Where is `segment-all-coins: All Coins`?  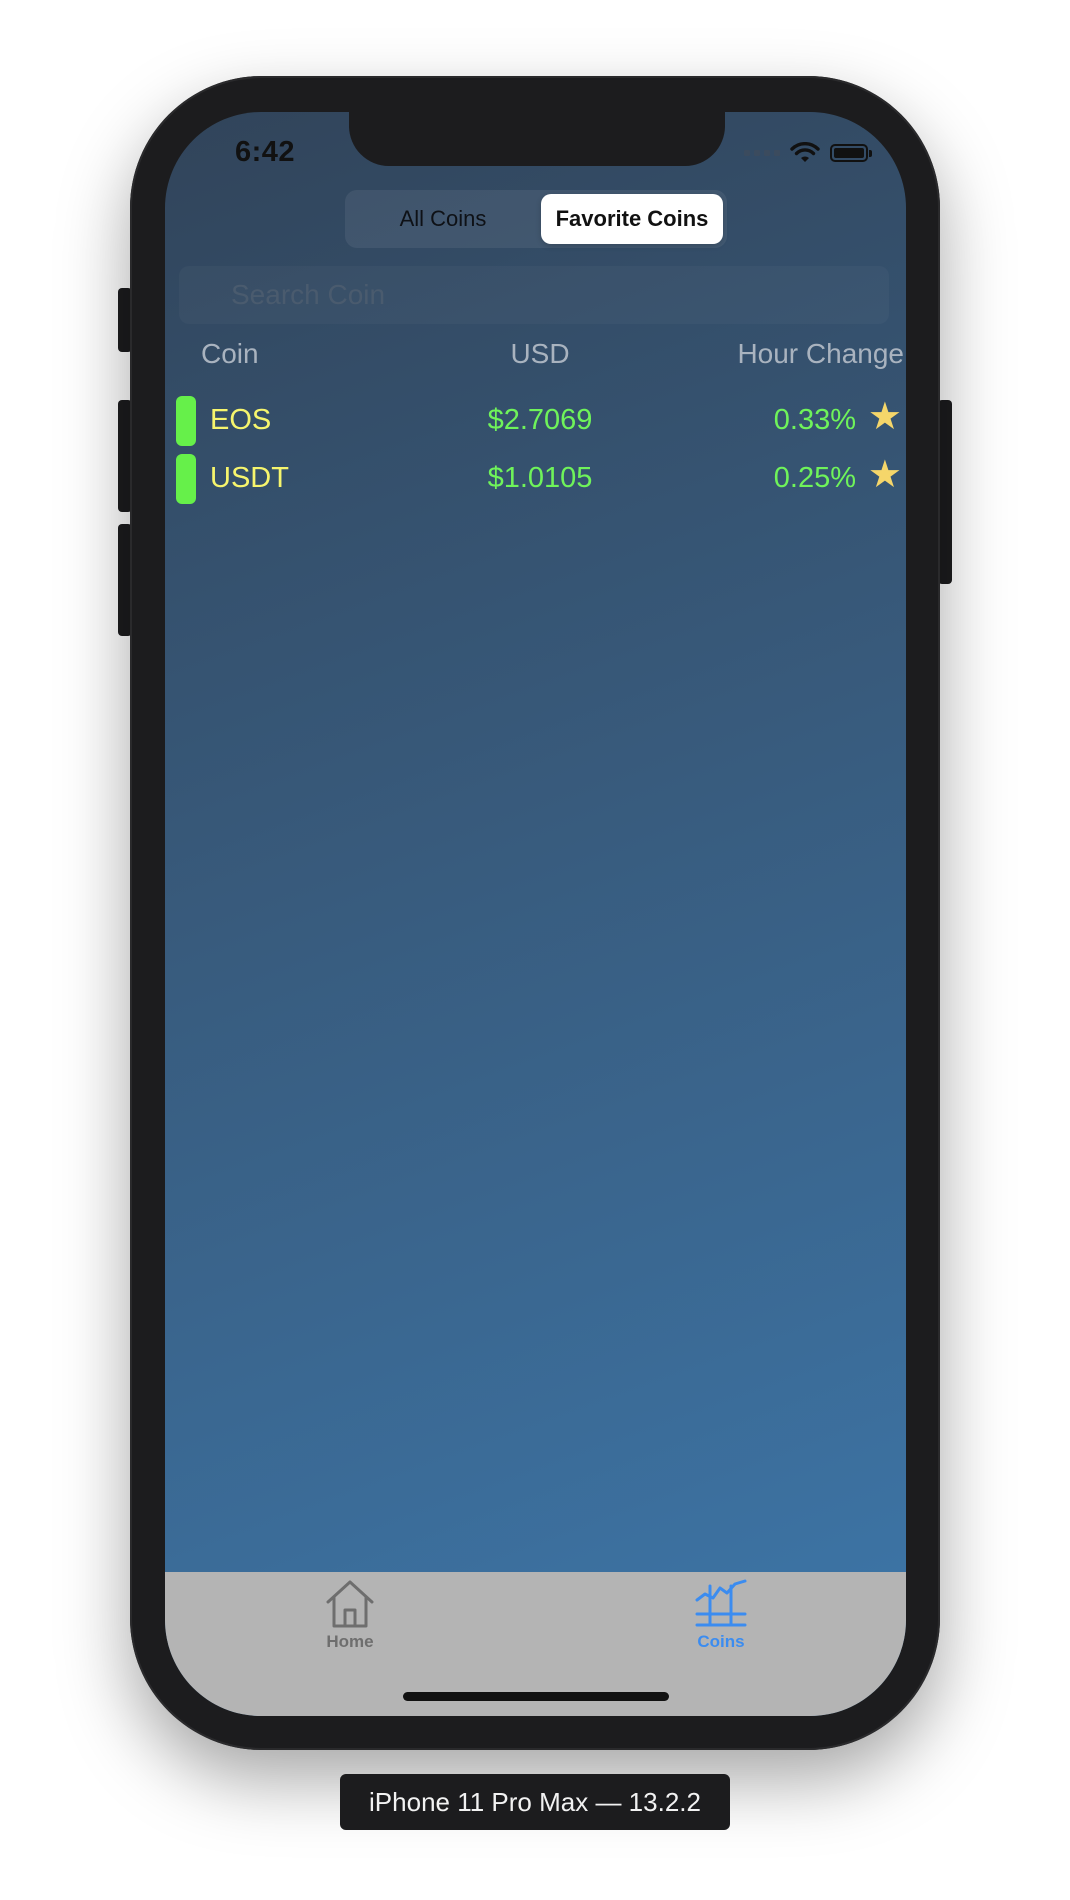
segment-all-coins: All Coins is located at coordinates (443, 218).